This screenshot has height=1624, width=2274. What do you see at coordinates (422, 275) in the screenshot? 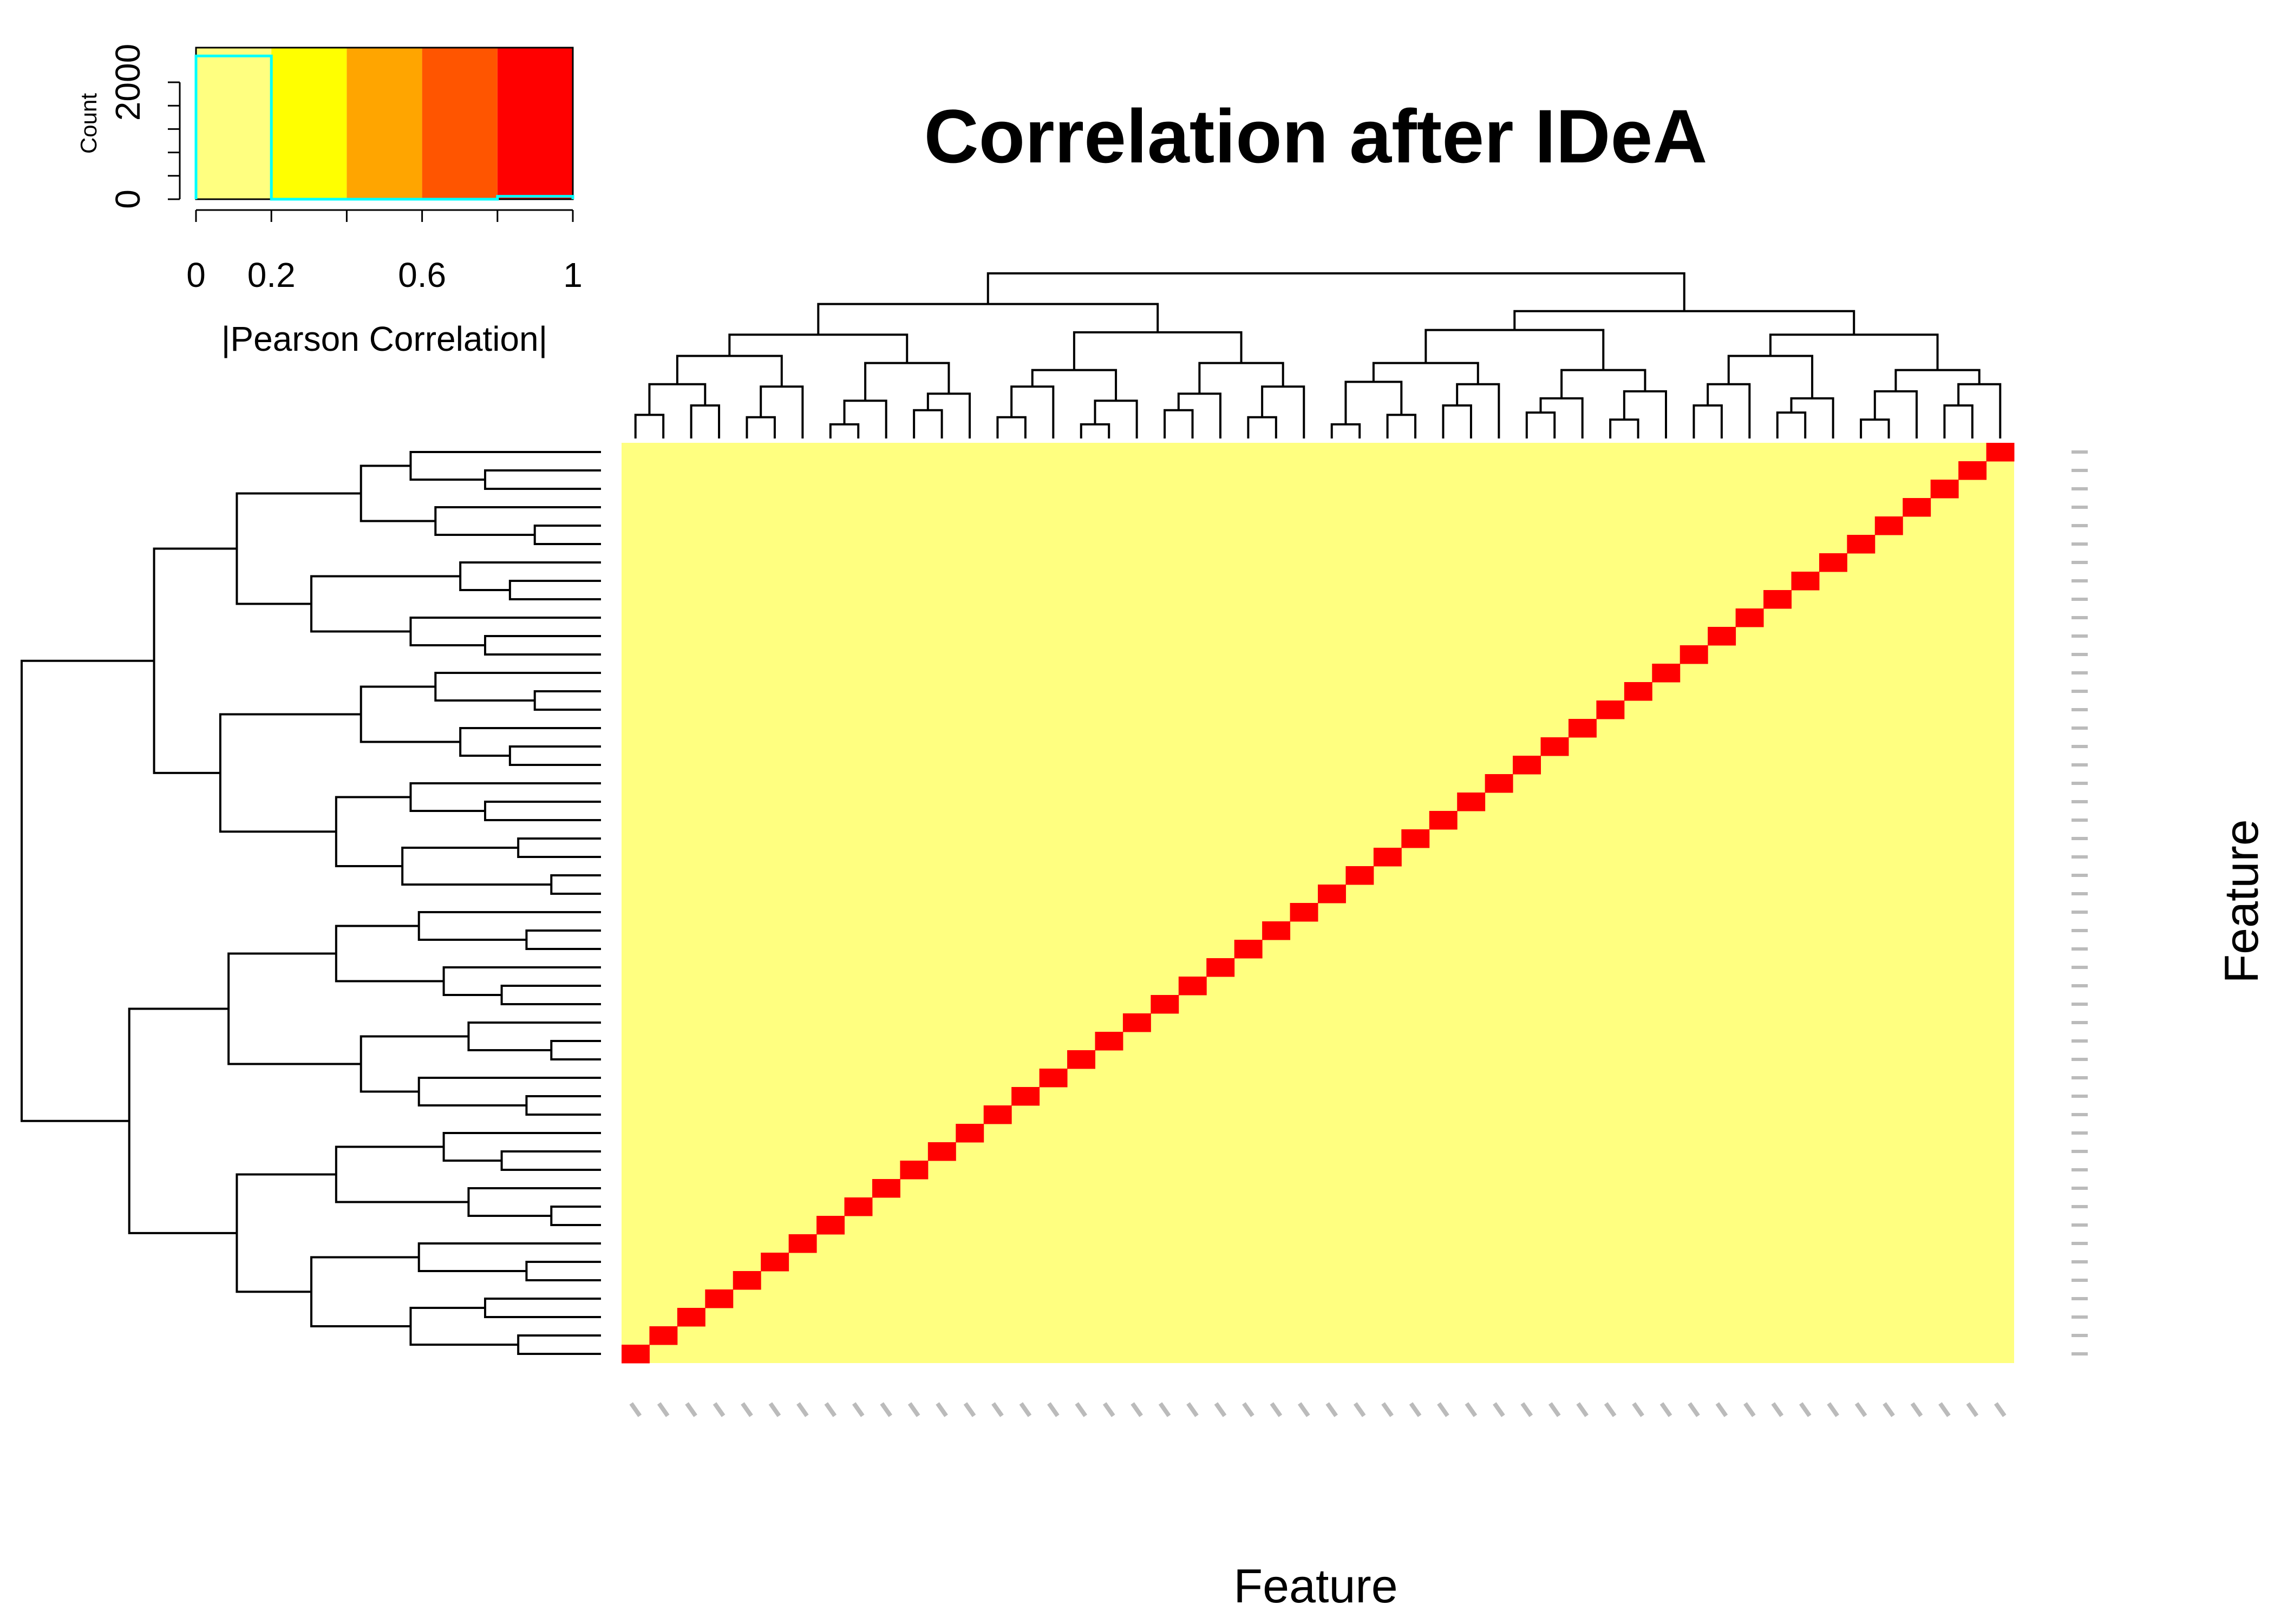
I see `color-key-x-tick-label: 0.6` at bounding box center [422, 275].